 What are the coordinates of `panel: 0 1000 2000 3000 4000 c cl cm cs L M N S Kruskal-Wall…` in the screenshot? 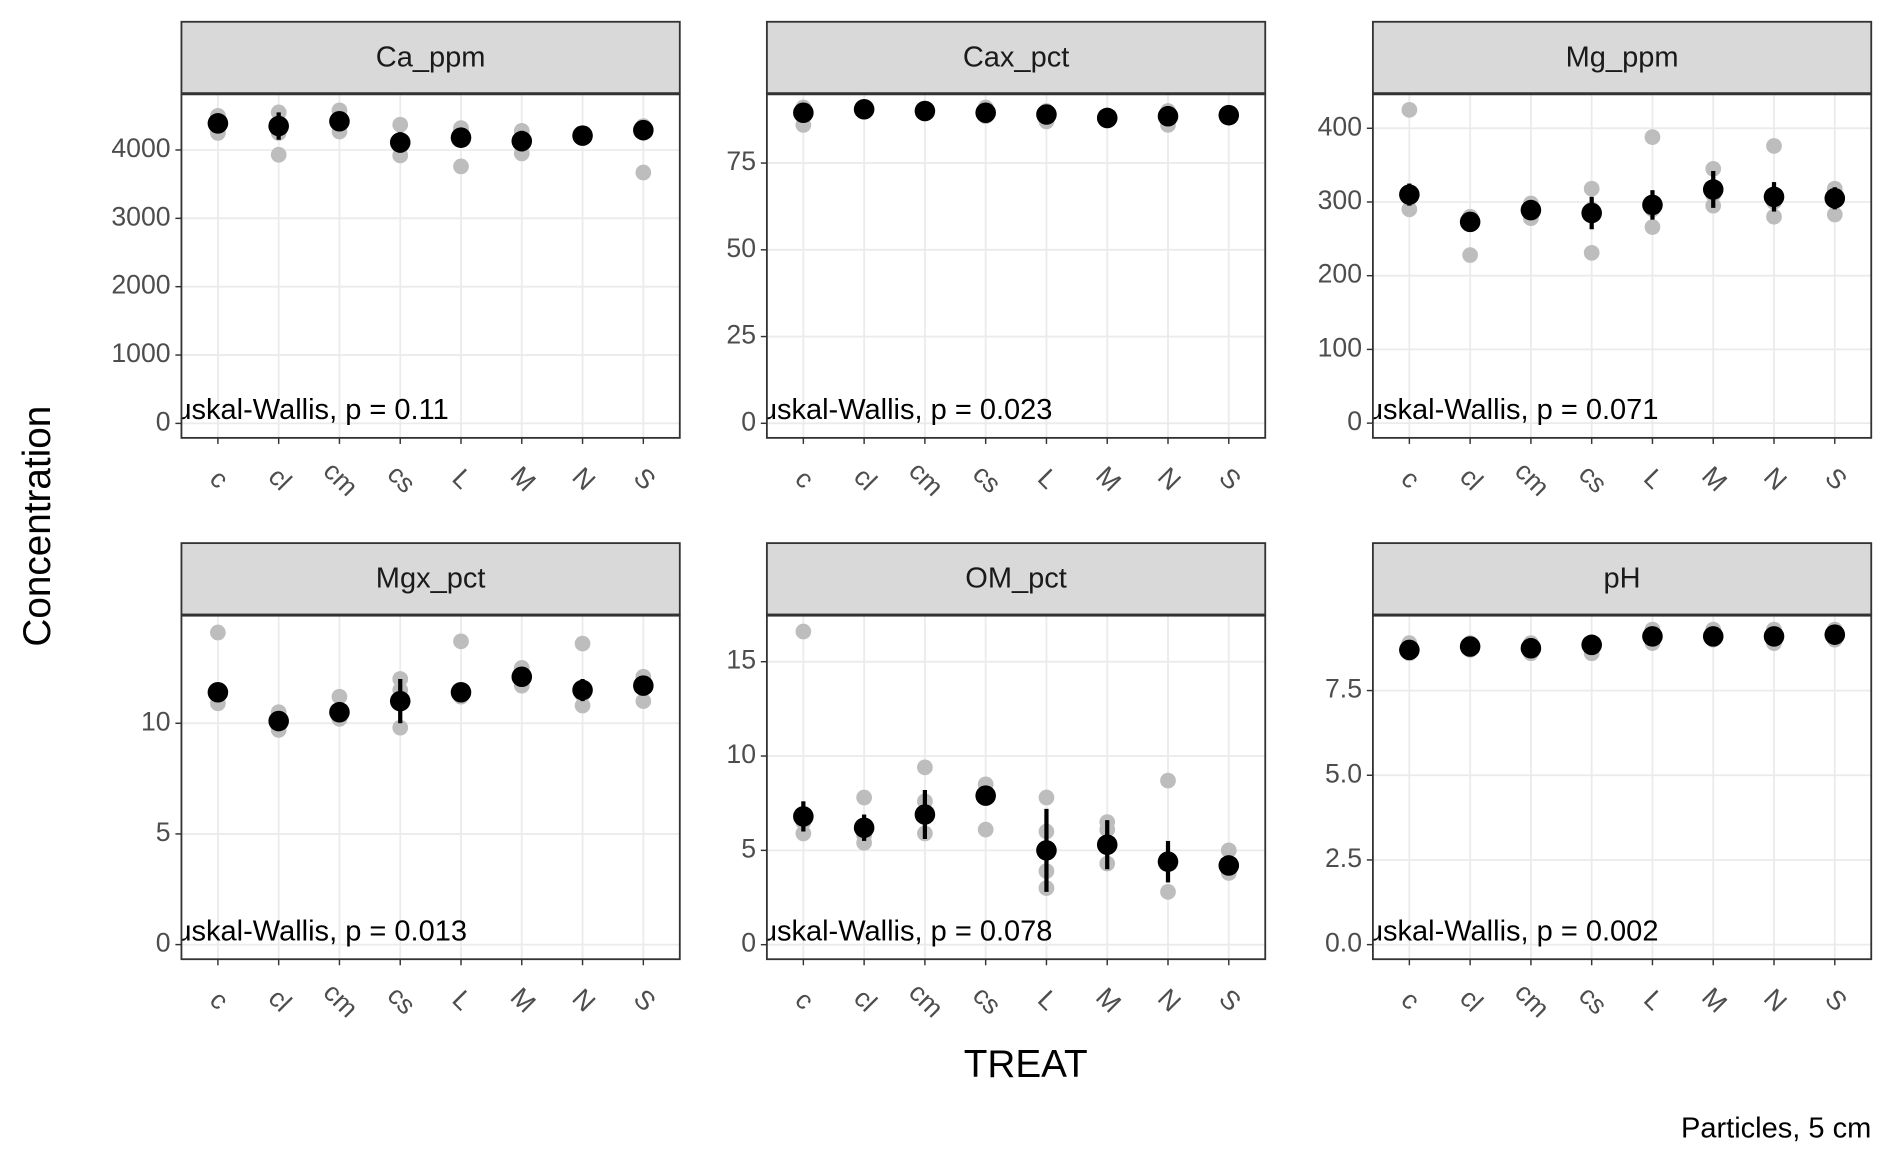 It's located at (396, 261).